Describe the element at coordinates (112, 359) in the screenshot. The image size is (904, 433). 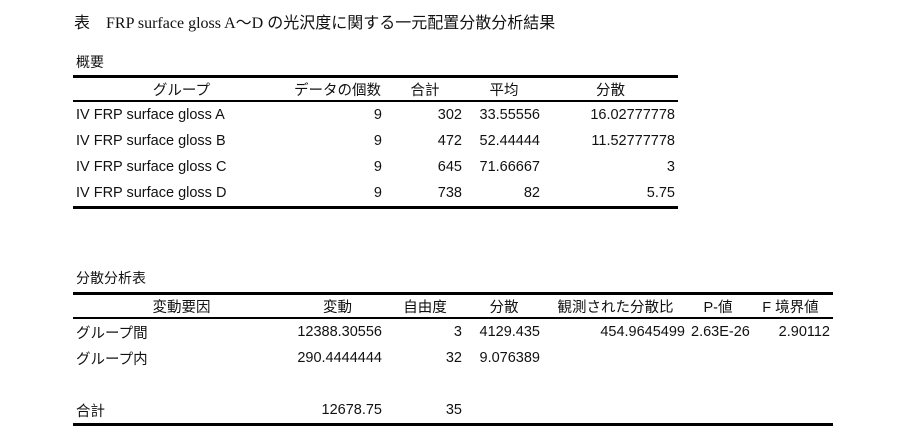
I see `row-label: グループ内` at that location.